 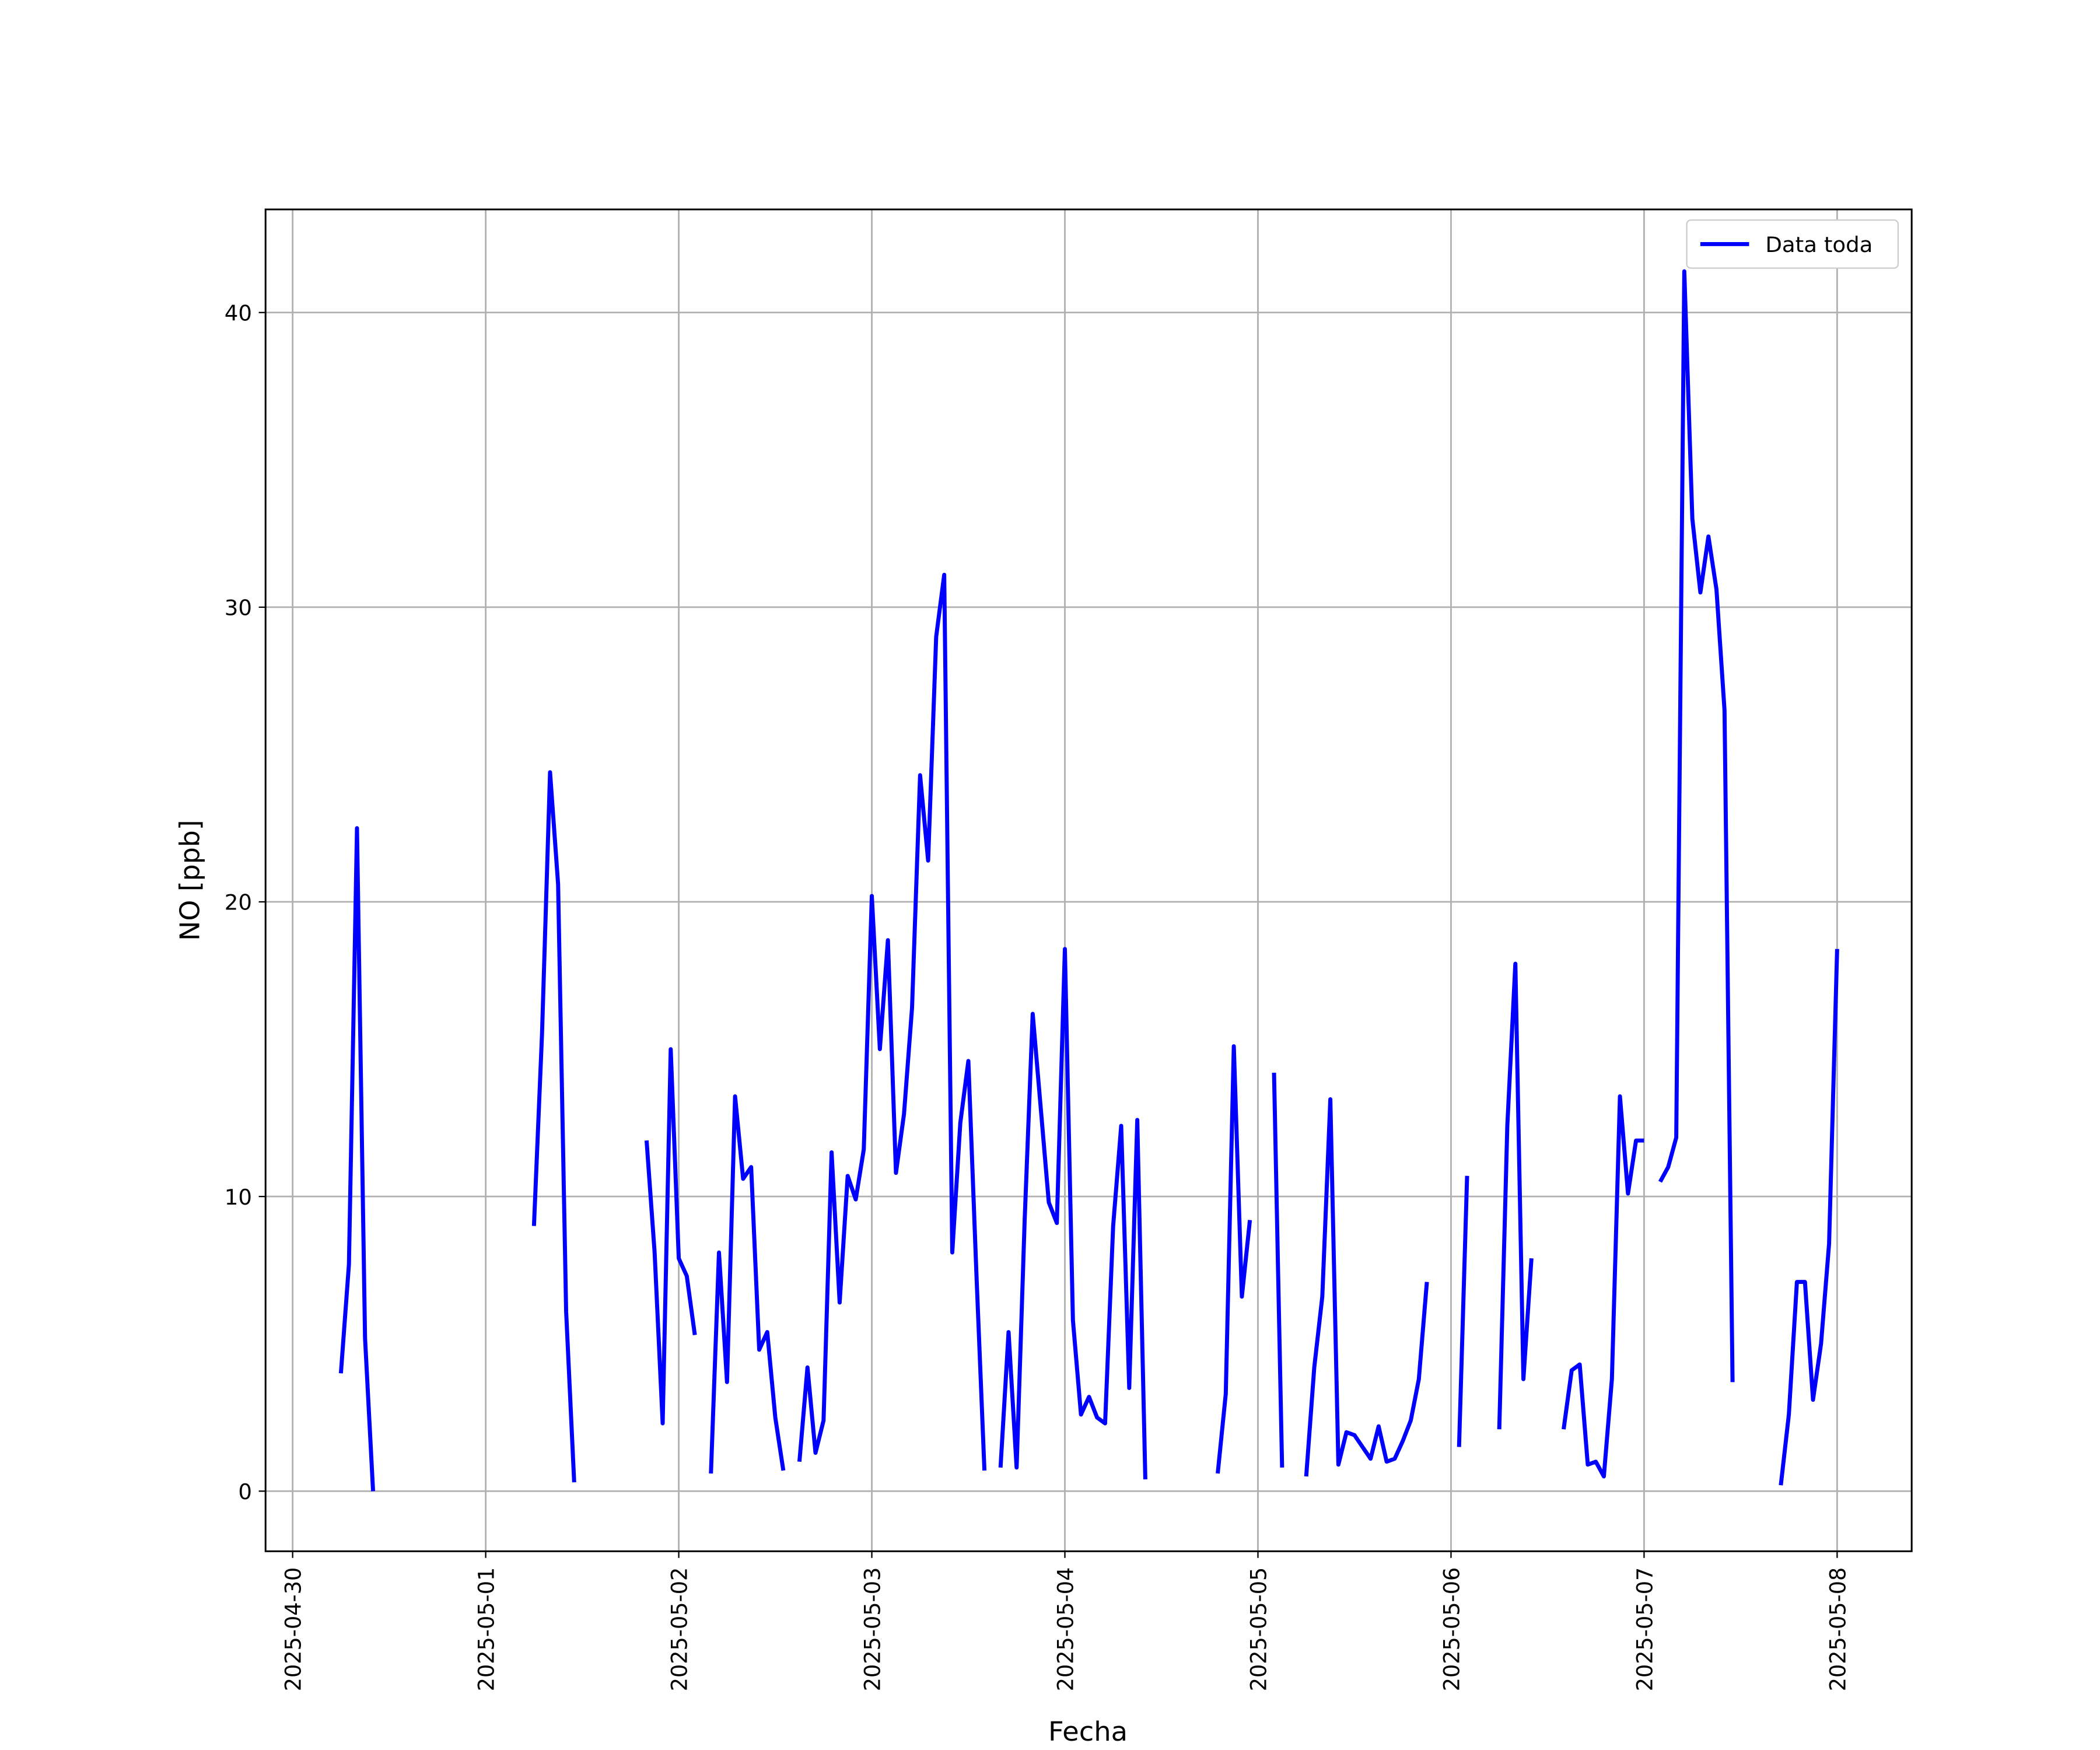 What do you see at coordinates (189, 880) in the screenshot?
I see `y-axis-label: NO [ppb]` at bounding box center [189, 880].